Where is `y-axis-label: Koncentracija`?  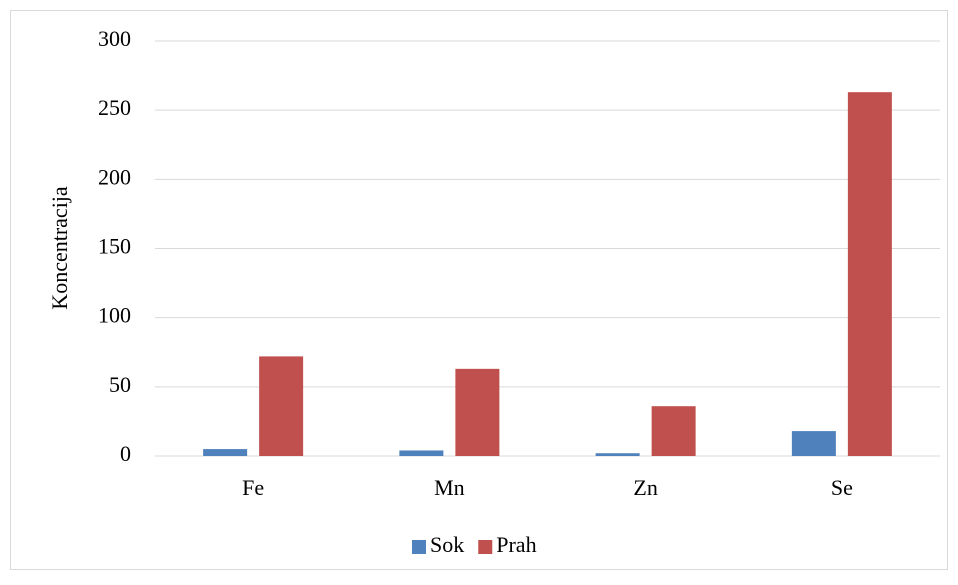 y-axis-label: Koncentracija is located at coordinates (59, 248).